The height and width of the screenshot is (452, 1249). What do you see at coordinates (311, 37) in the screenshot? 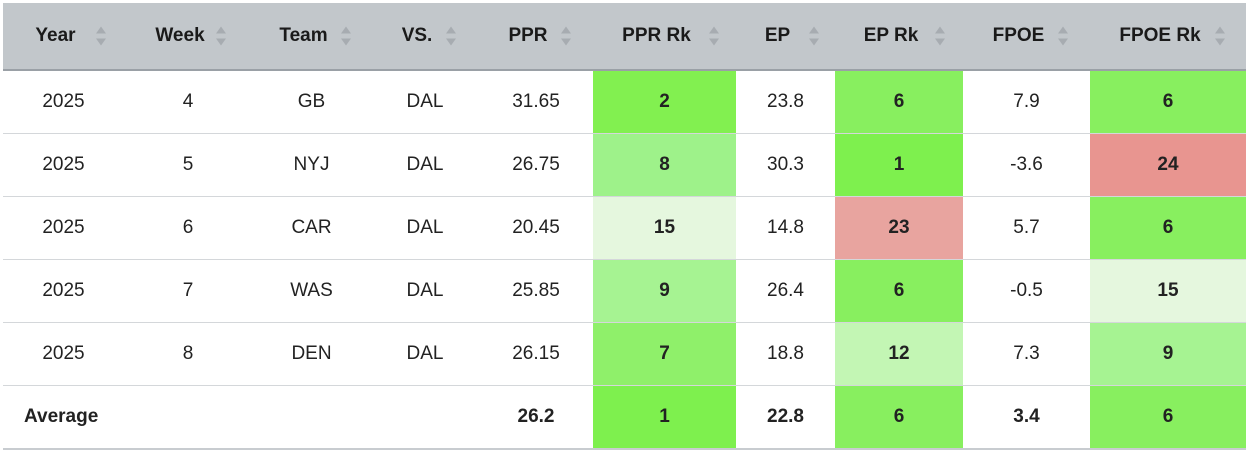
I see `col-header-team: Team` at bounding box center [311, 37].